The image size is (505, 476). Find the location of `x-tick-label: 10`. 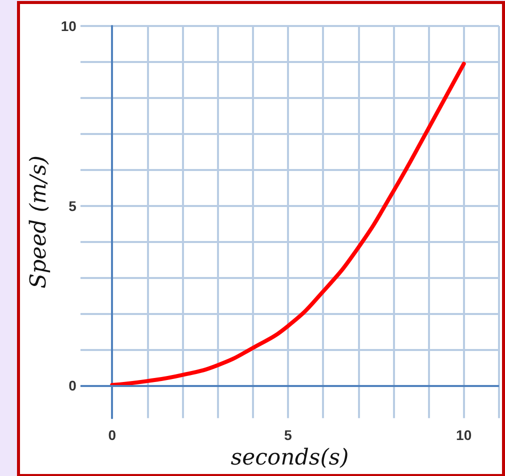

x-tick-label: 10 is located at coordinates (464, 435).